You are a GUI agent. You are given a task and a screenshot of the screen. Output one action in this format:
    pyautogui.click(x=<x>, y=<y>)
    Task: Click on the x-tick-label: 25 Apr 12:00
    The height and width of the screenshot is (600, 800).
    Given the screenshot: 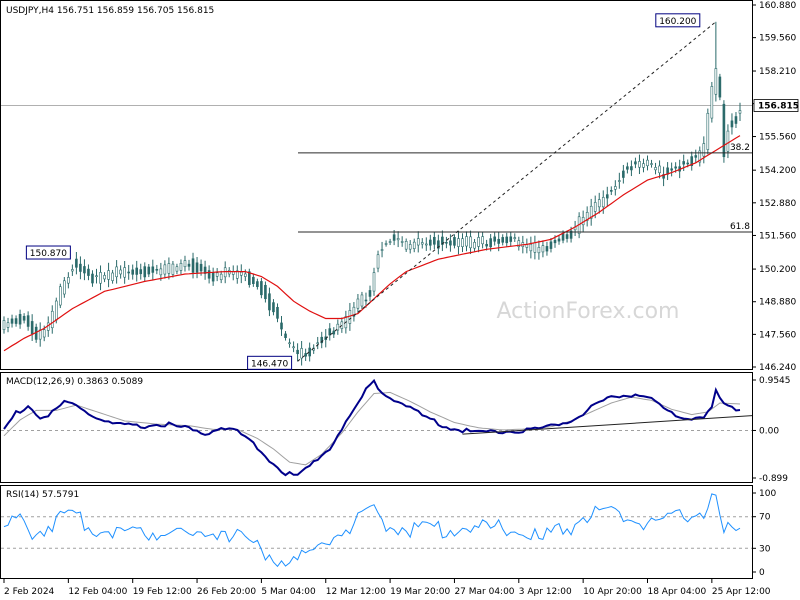 What is the action you would take?
    pyautogui.click(x=741, y=592)
    